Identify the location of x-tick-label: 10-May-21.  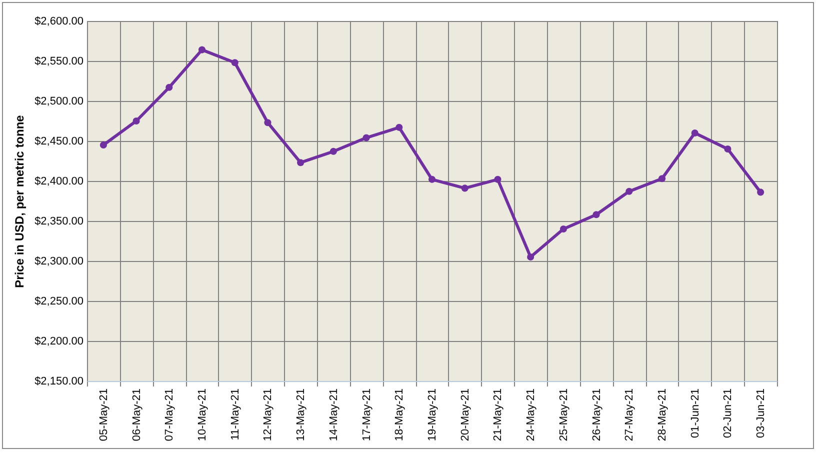
(202, 415).